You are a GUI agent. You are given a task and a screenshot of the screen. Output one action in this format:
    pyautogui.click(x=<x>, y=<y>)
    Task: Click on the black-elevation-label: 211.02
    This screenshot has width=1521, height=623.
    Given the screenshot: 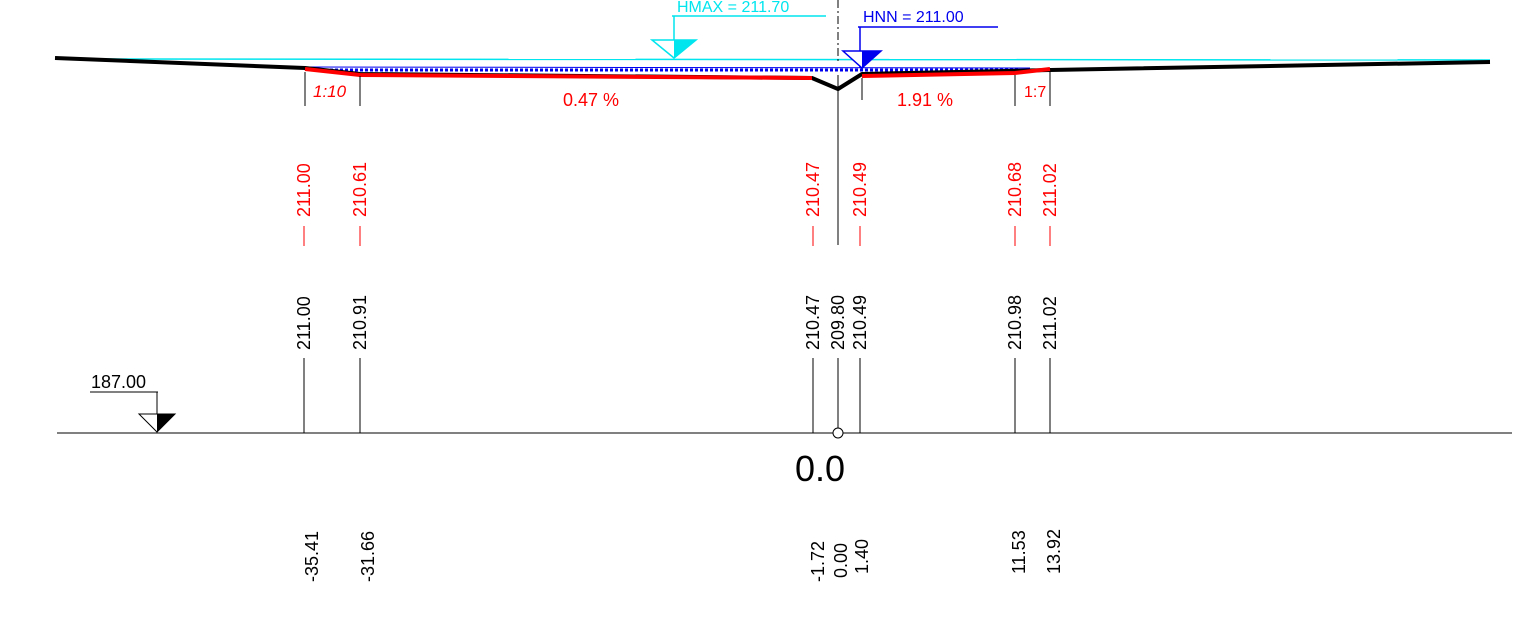 What is the action you would take?
    pyautogui.click(x=1050, y=323)
    